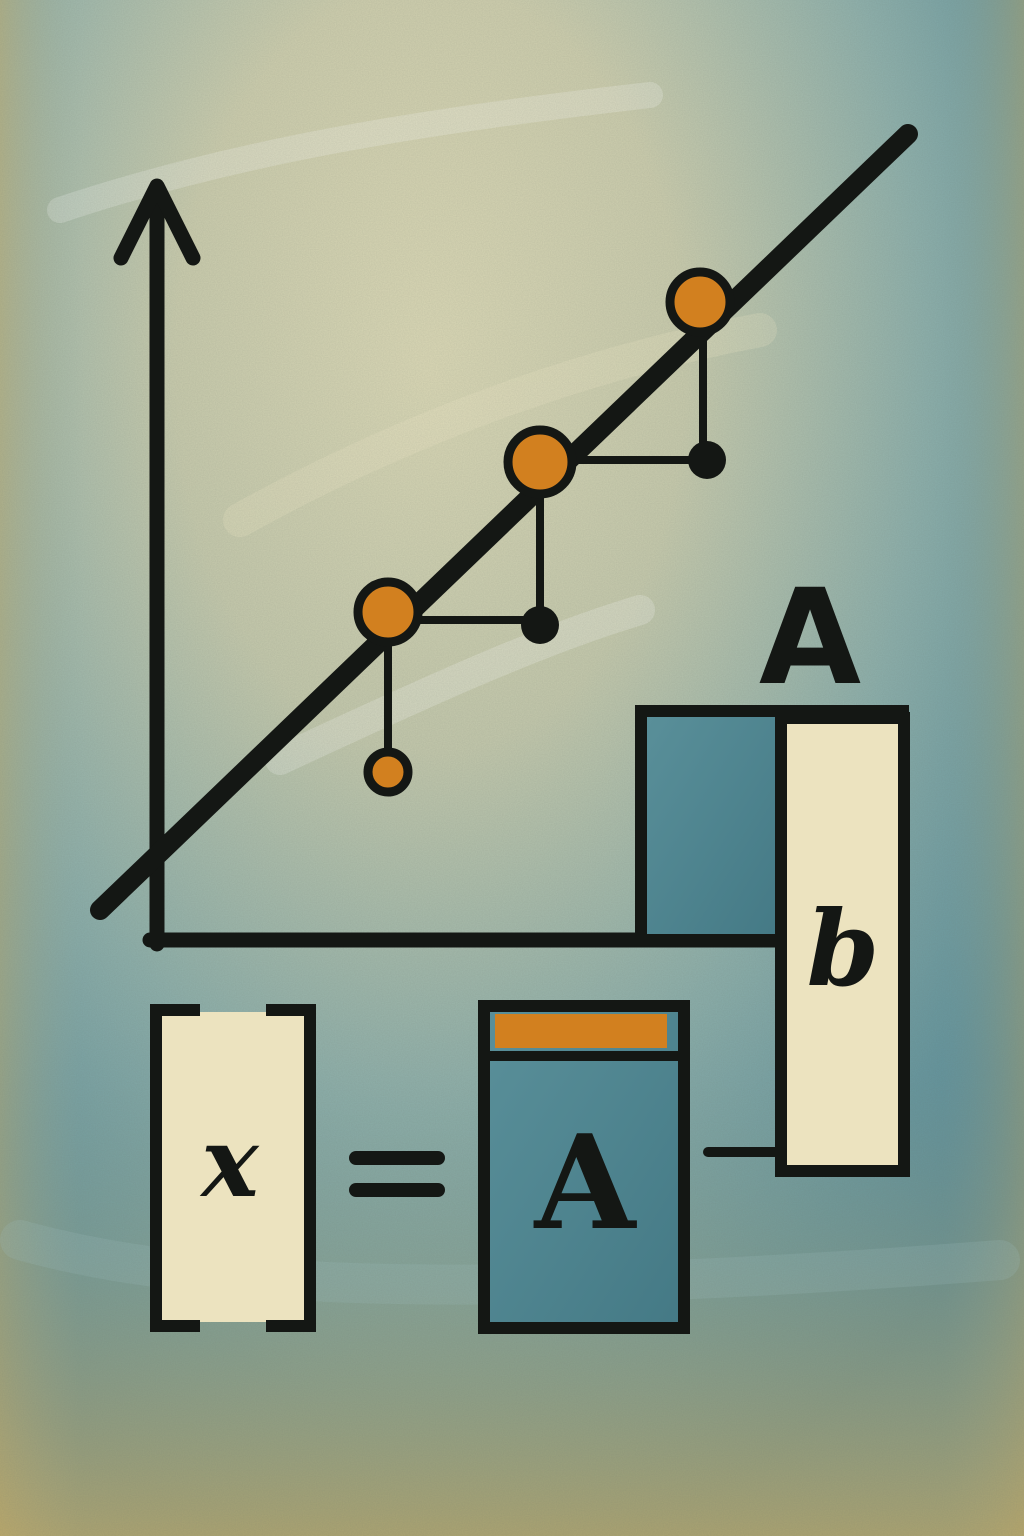  I want to click on equals-sign, so click(397, 1174).